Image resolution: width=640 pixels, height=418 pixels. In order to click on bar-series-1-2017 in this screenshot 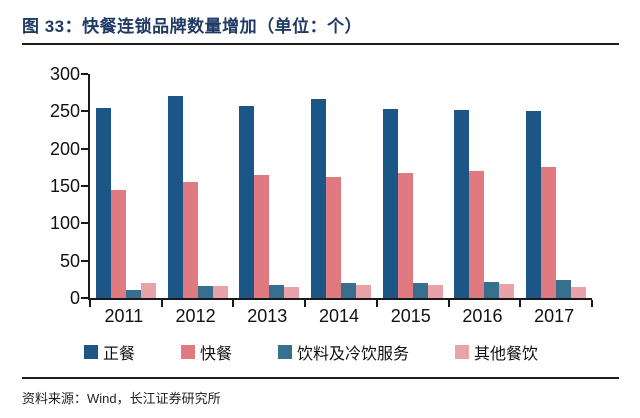, I will do `click(549, 232)`.